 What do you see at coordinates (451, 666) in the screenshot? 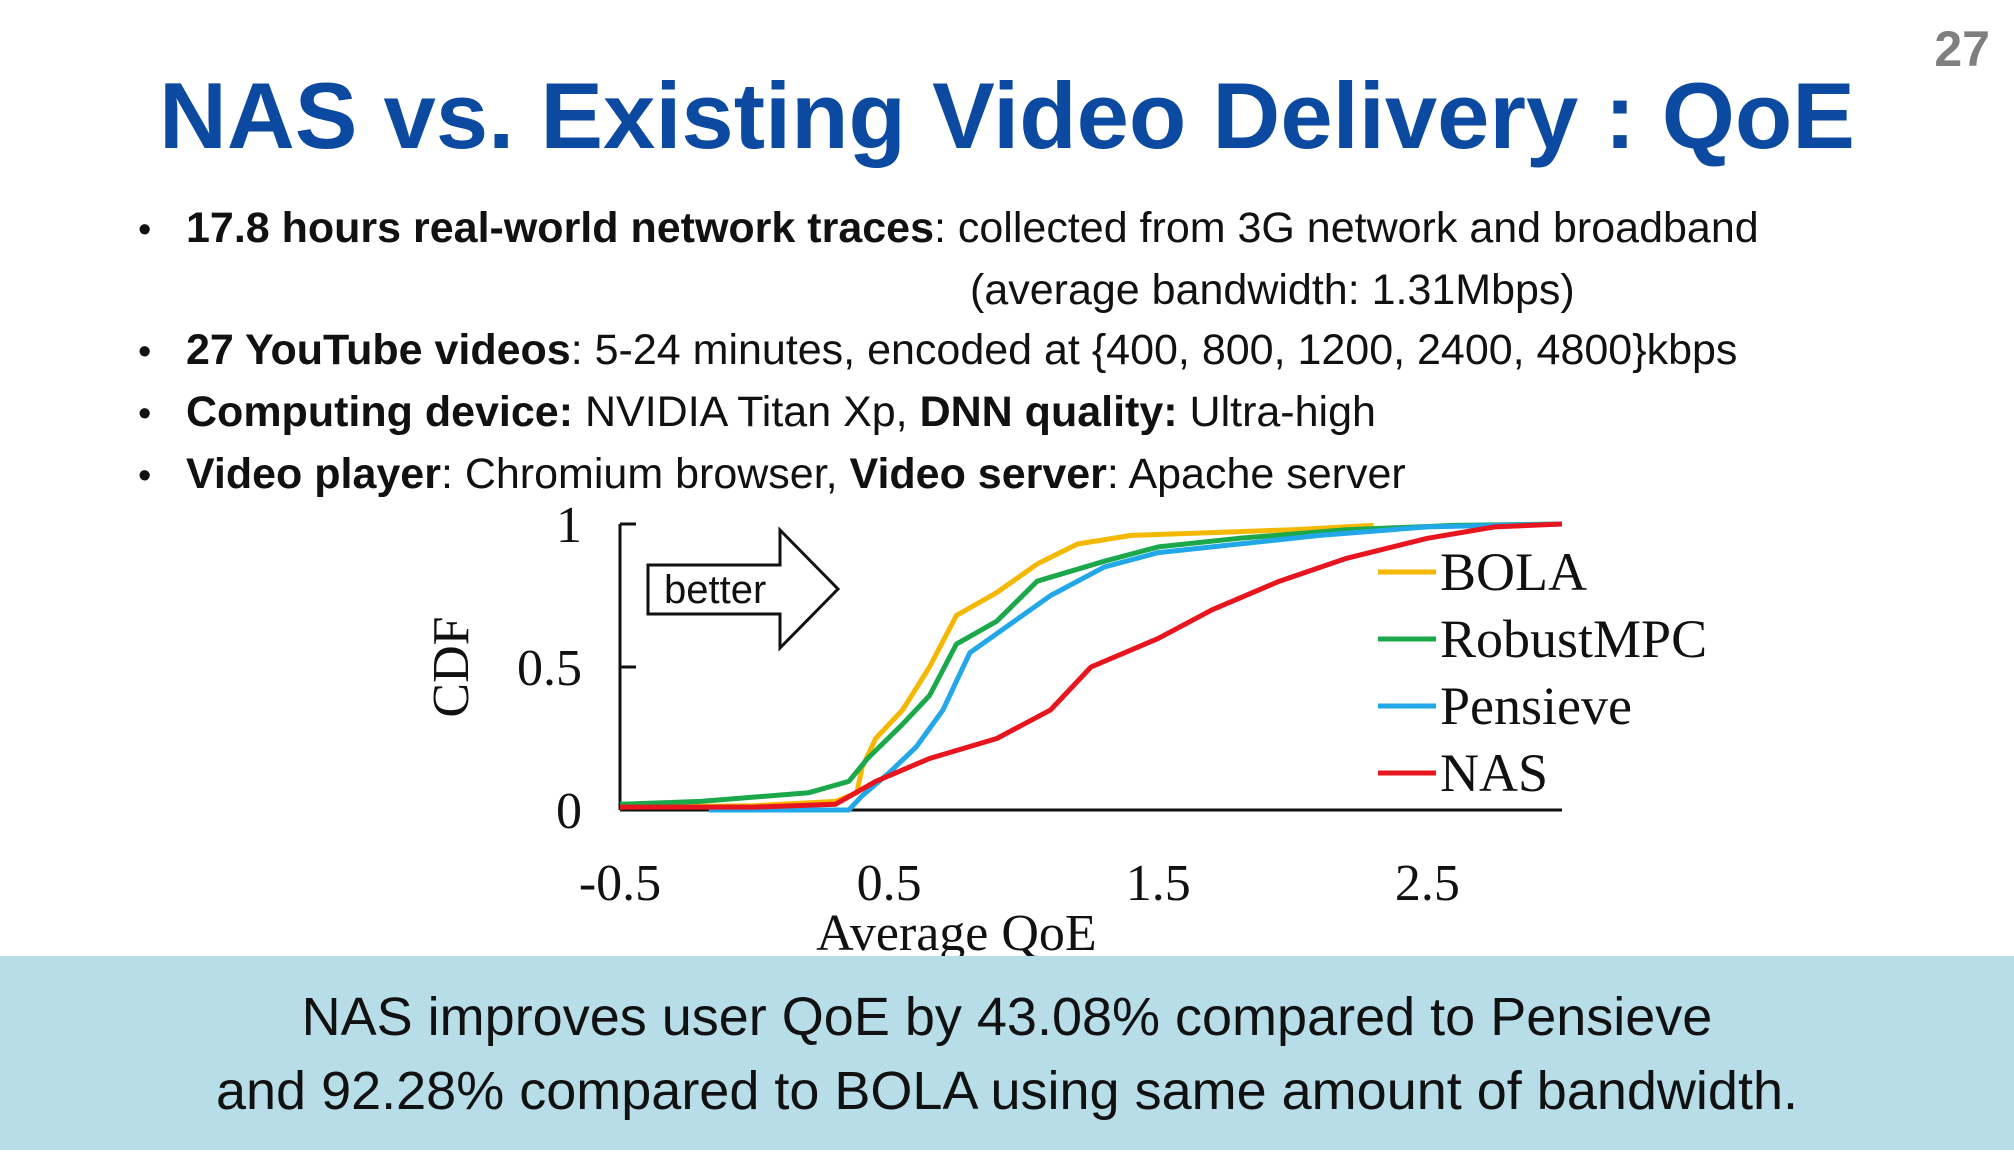
I see `y-axis-label: CDF` at bounding box center [451, 666].